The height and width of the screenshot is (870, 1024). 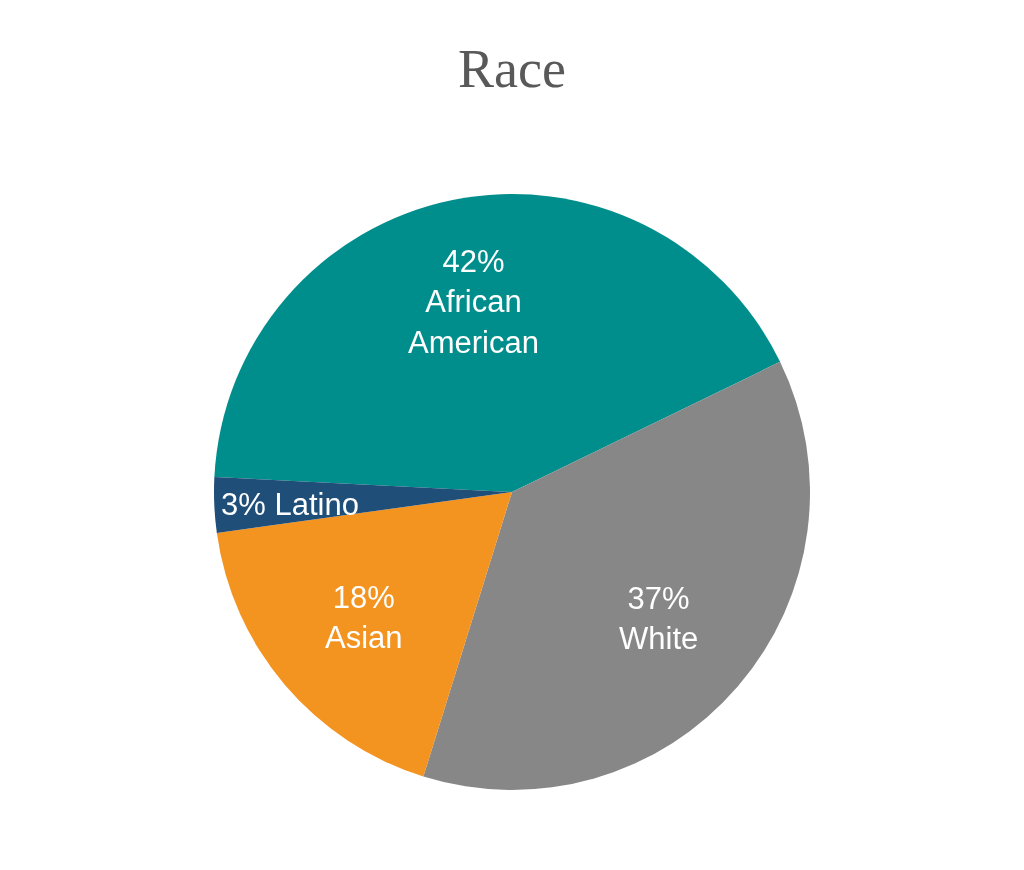 What do you see at coordinates (290, 504) in the screenshot?
I see `slice-label: 3% Latino` at bounding box center [290, 504].